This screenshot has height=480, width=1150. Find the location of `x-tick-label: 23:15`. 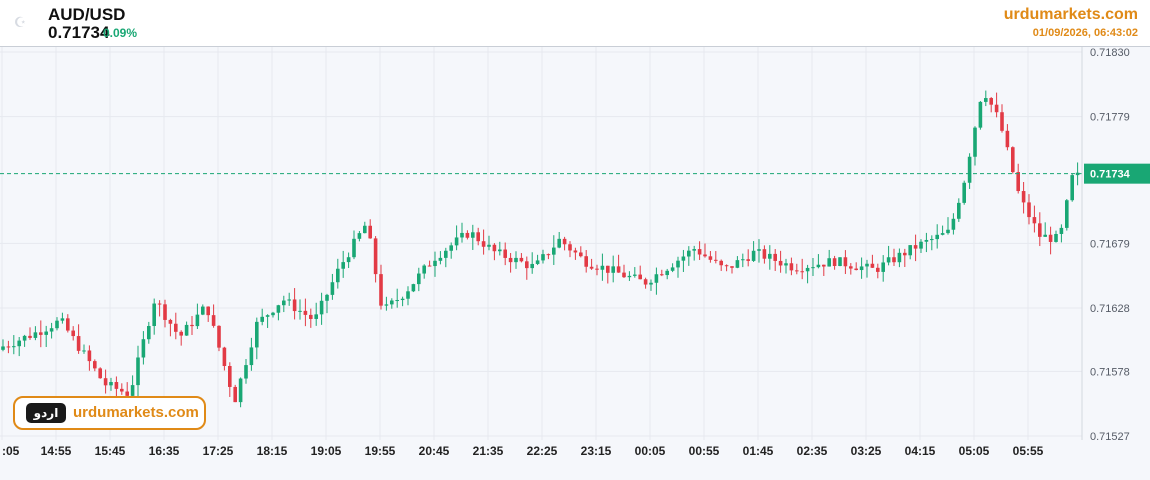

x-tick-label: 23:15 is located at coordinates (596, 451).